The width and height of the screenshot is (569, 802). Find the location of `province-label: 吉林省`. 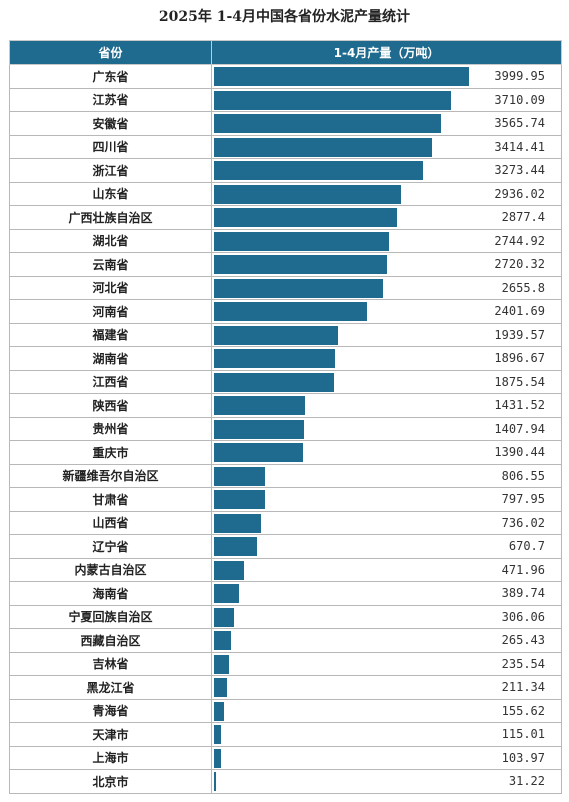

province-label: 吉林省 is located at coordinates (110, 663).